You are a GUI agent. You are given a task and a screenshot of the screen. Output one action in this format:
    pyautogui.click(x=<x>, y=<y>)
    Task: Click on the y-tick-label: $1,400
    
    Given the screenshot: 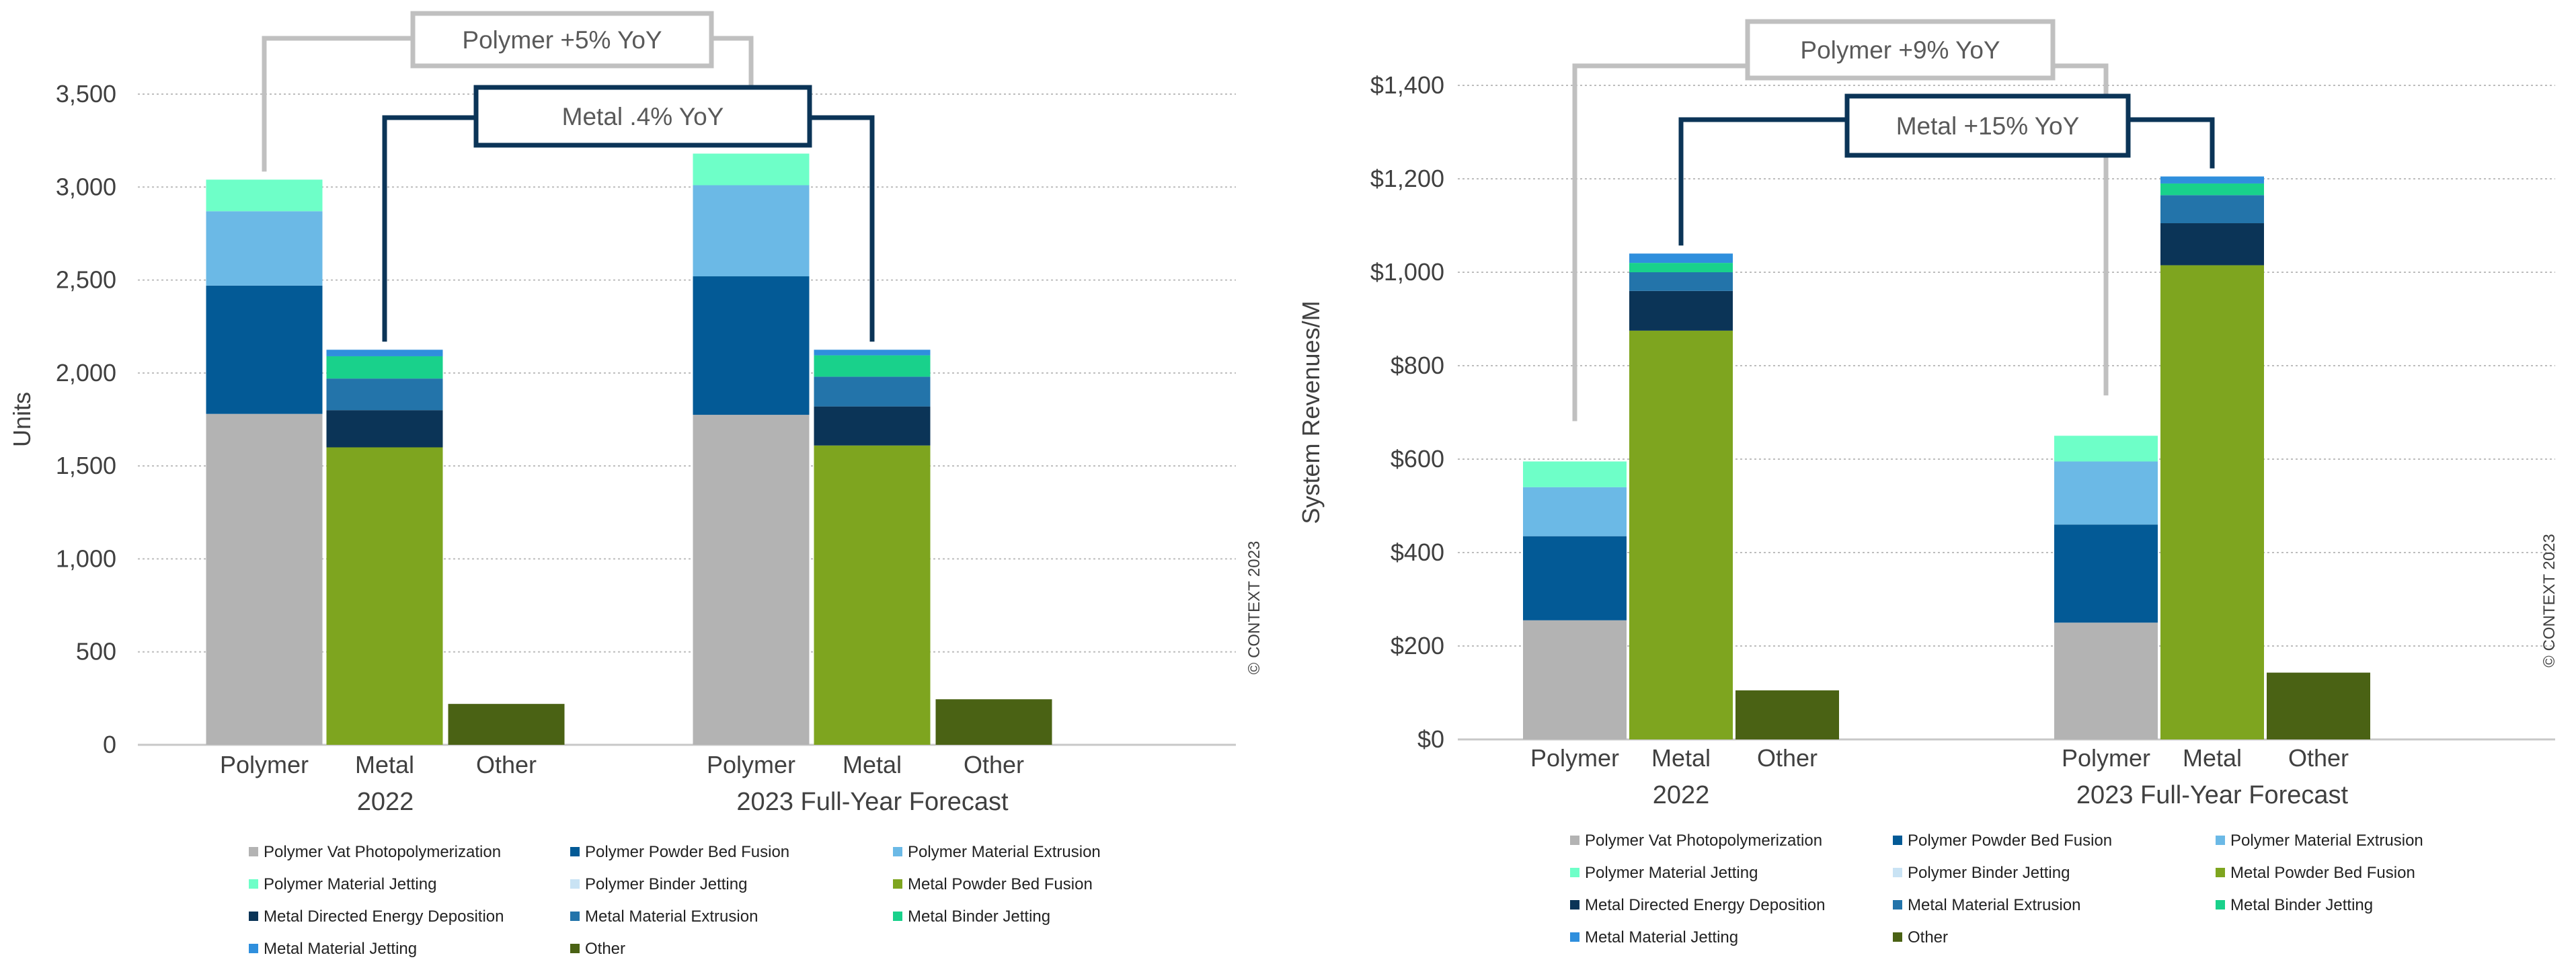 What is the action you would take?
    pyautogui.click(x=1407, y=85)
    